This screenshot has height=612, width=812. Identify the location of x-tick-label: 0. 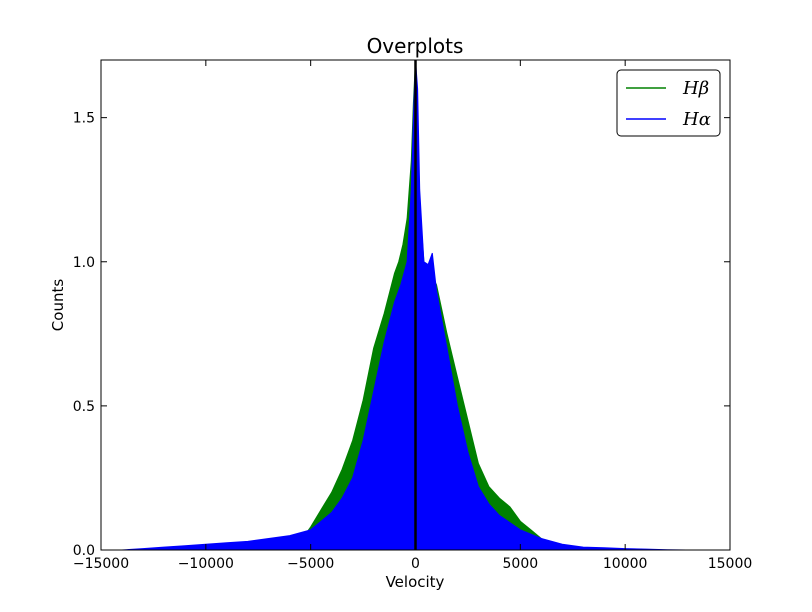
(415, 564).